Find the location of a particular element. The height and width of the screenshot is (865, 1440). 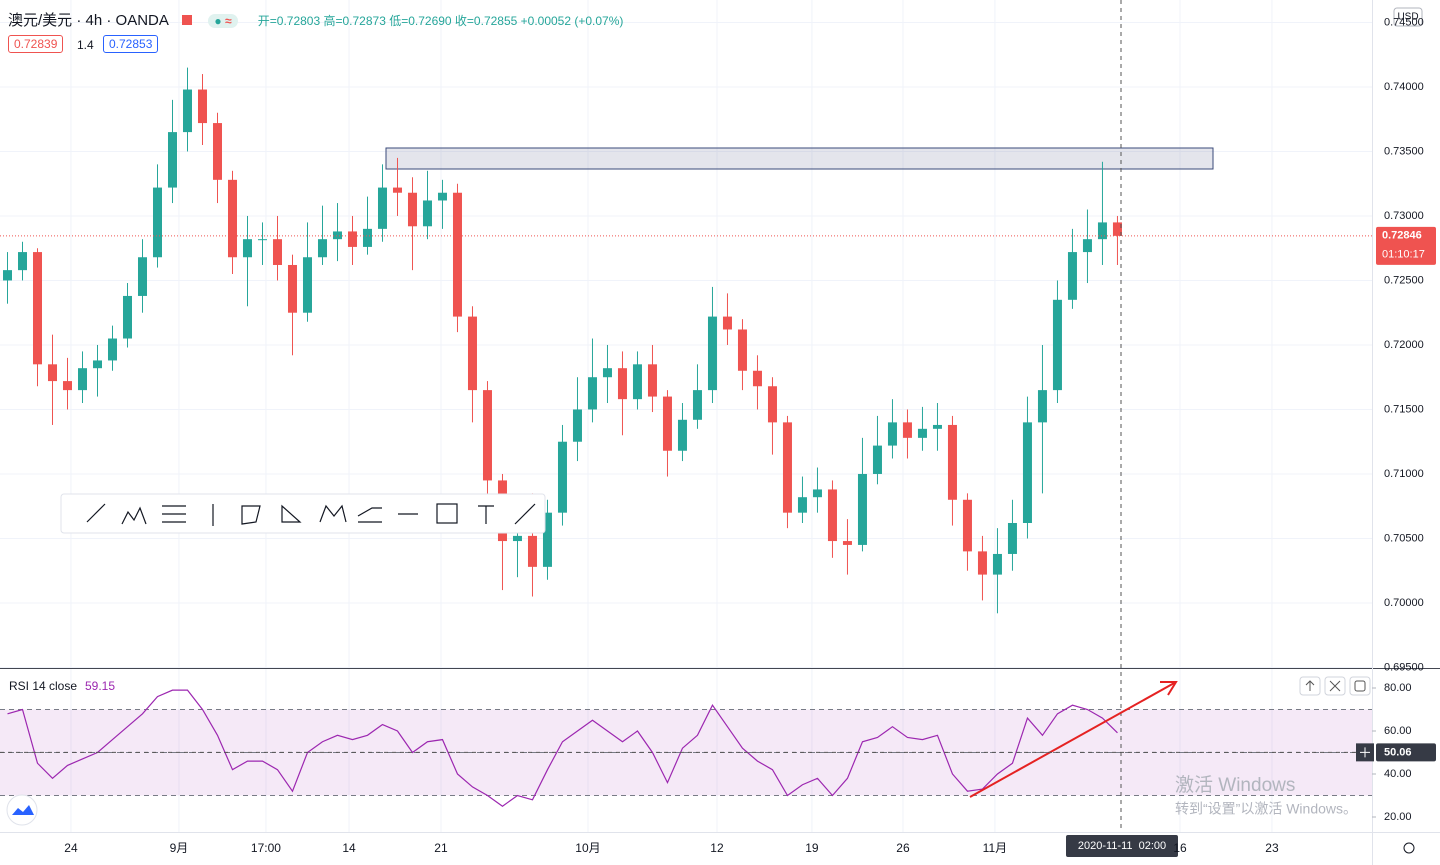

y-tick-label: 60.00 is located at coordinates (1398, 731).